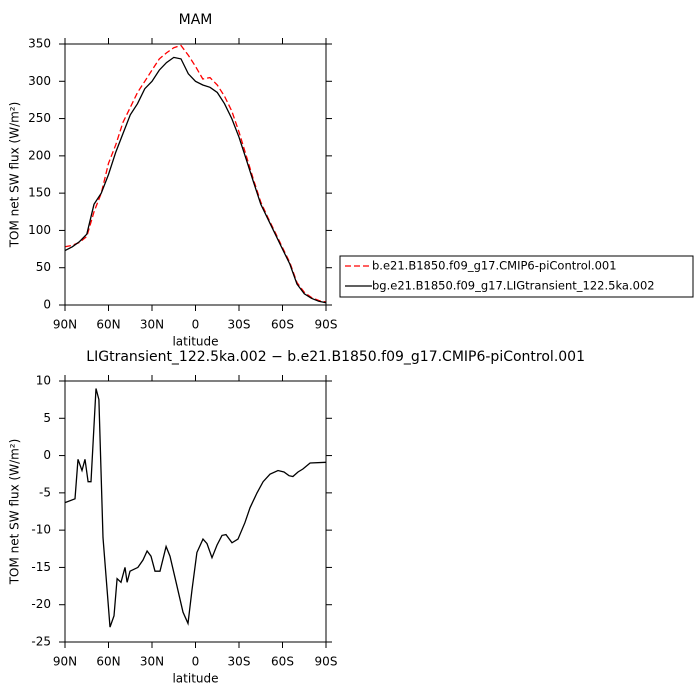 Image resolution: width=700 pixels, height=700 pixels. I want to click on legend-box, so click(516, 276).